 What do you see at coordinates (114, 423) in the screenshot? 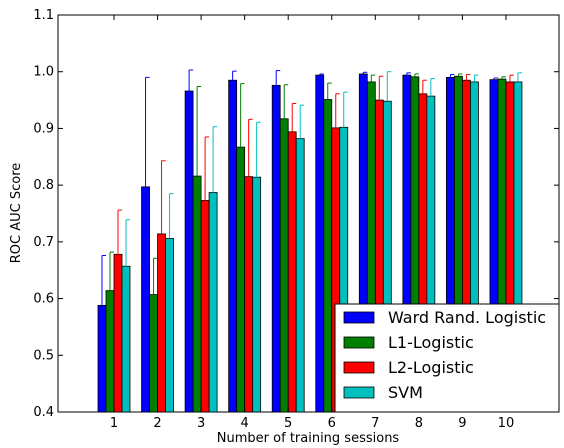
I see `x-tick-label: 1` at bounding box center [114, 423].